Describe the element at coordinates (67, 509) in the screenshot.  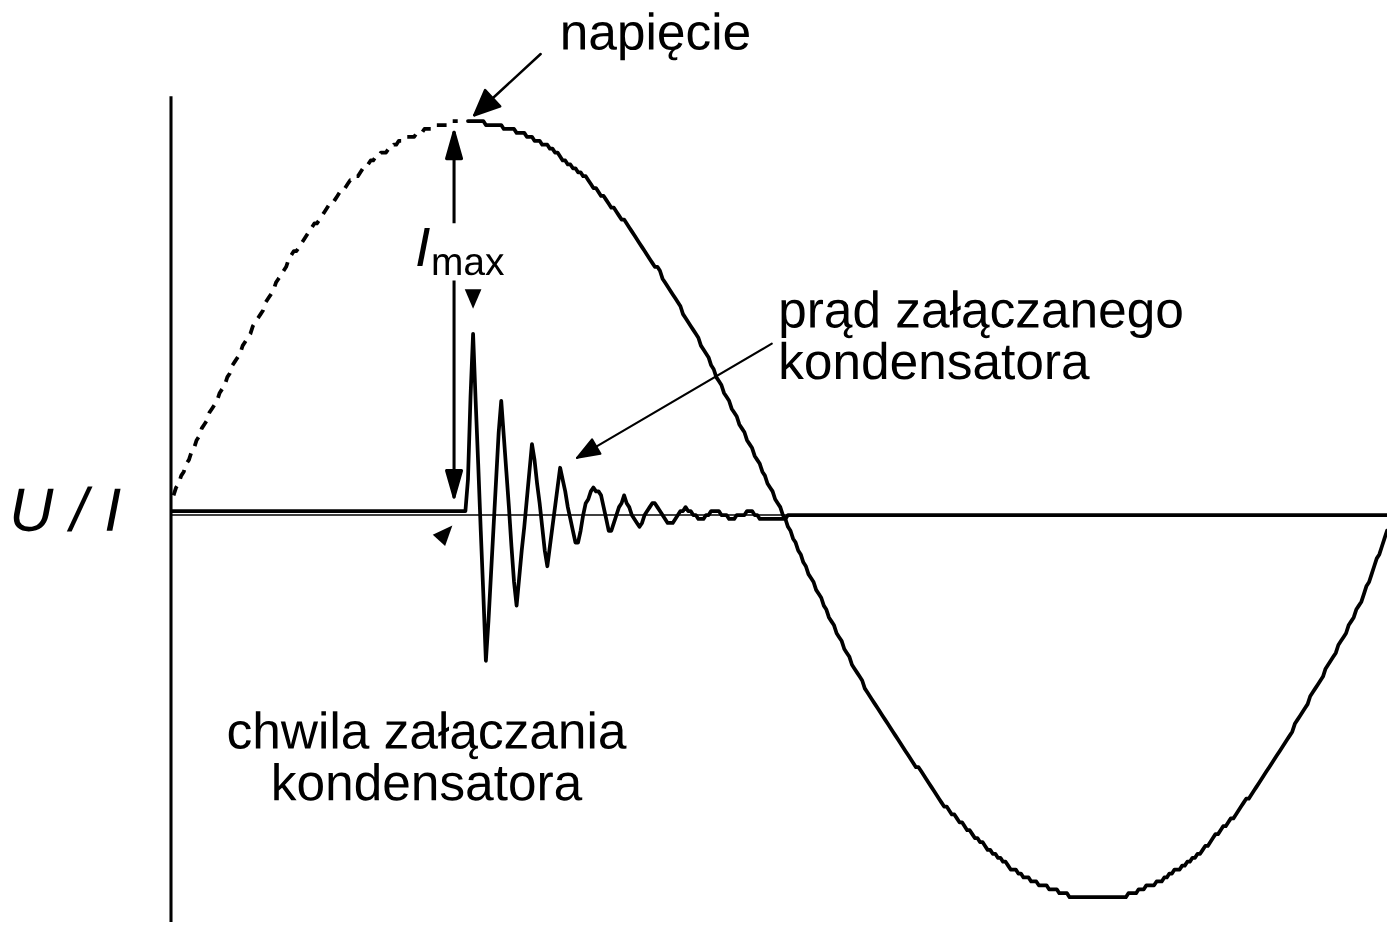
I see `y-axis-title: U / I` at that location.